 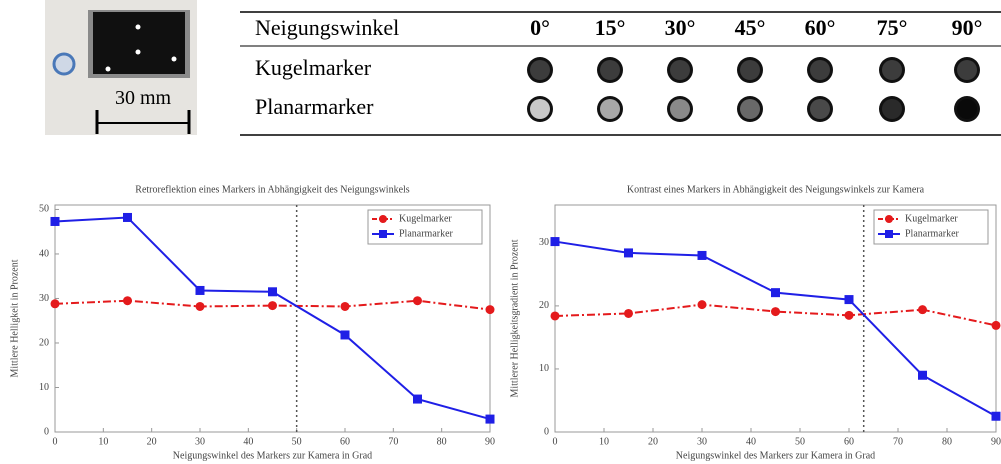 What do you see at coordinates (540, 27) in the screenshot?
I see `table-header: 0°` at bounding box center [540, 27].